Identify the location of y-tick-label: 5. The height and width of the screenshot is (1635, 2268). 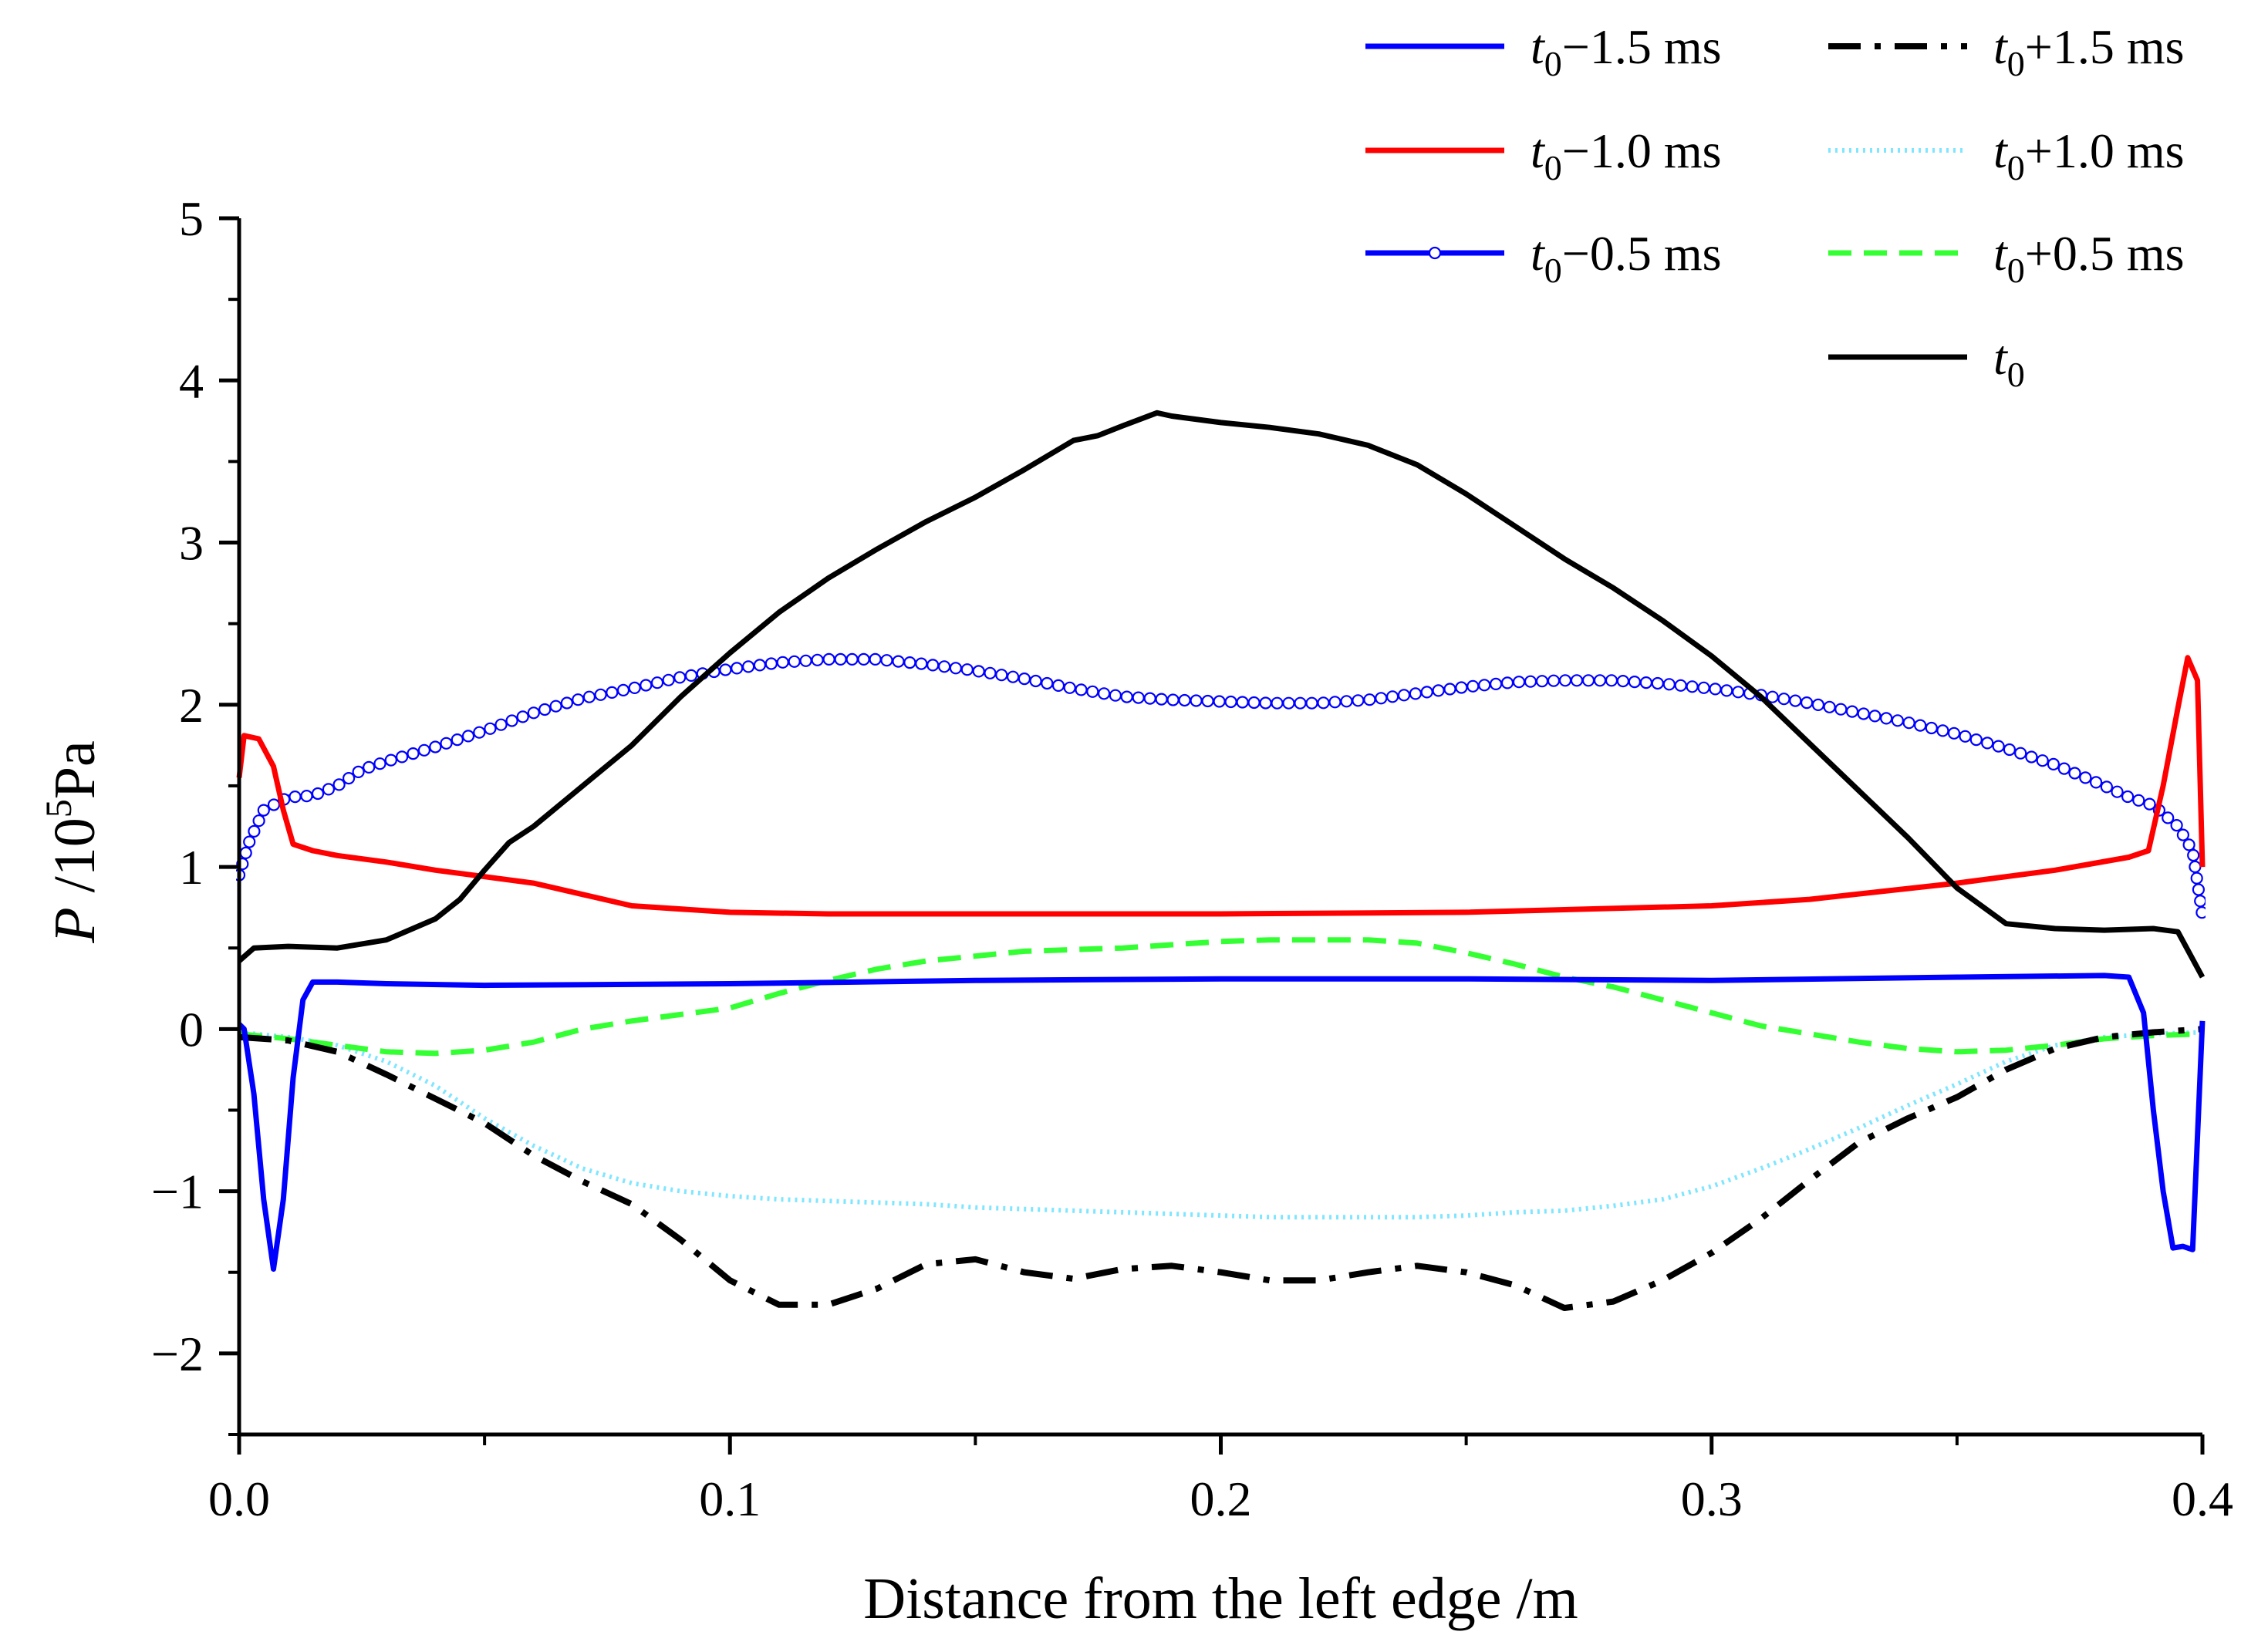
(191, 218).